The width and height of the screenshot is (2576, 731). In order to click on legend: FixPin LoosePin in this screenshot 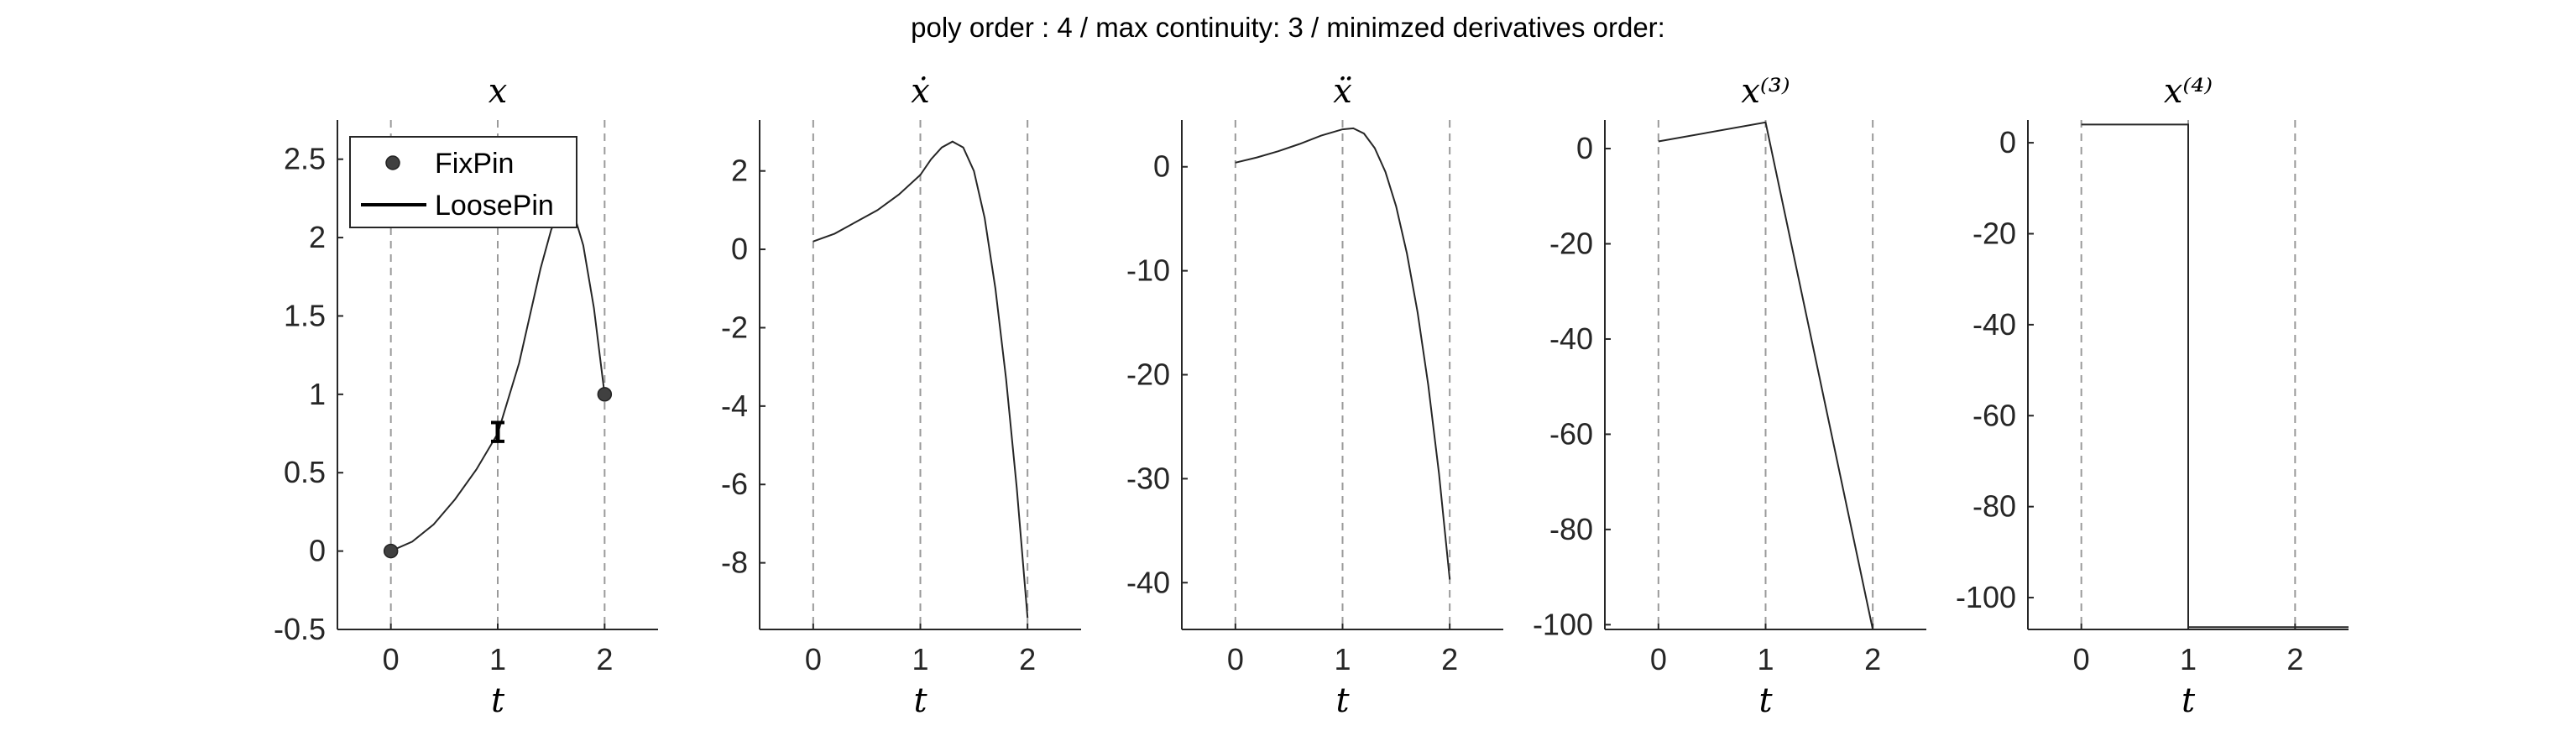, I will do `click(463, 182)`.